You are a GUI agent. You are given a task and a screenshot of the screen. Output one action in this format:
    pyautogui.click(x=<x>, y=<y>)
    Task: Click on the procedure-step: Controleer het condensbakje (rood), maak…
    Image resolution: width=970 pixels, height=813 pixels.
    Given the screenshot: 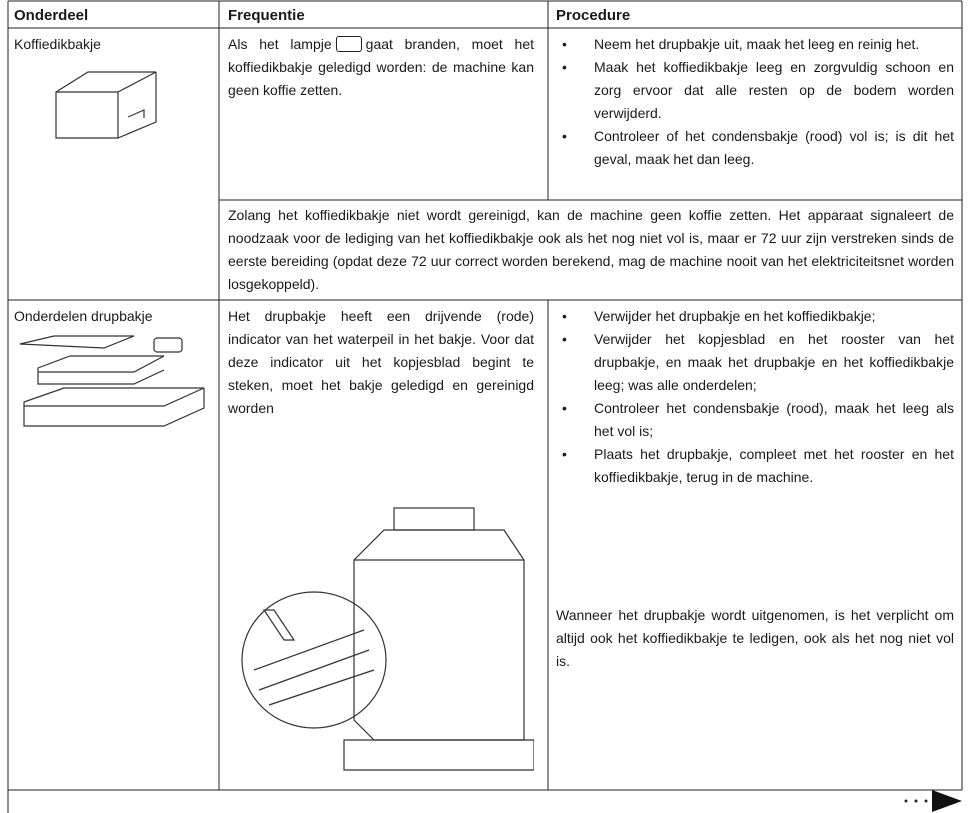 What is the action you would take?
    pyautogui.click(x=755, y=420)
    